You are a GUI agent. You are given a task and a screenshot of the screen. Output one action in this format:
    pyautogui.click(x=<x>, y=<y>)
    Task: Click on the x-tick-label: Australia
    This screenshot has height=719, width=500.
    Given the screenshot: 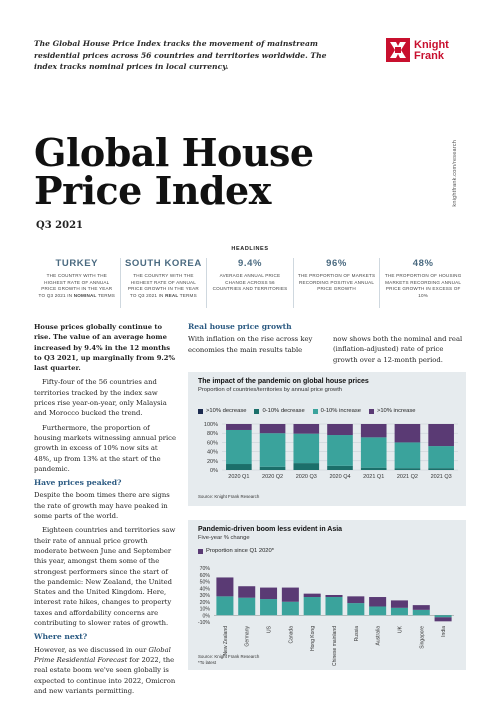 What is the action you would take?
    pyautogui.click(x=379, y=636)
    